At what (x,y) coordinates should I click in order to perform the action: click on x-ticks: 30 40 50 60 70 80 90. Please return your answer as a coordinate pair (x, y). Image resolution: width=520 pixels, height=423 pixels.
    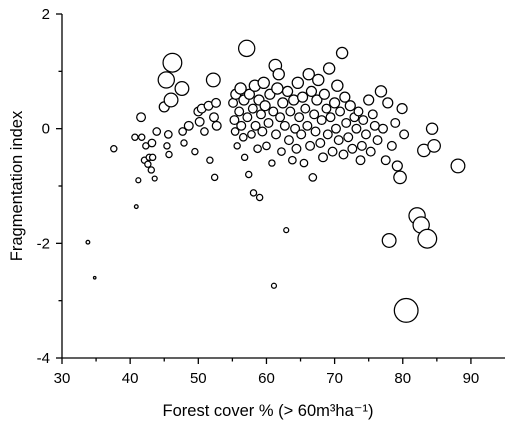
    Looking at the image, I should click on (266, 372).